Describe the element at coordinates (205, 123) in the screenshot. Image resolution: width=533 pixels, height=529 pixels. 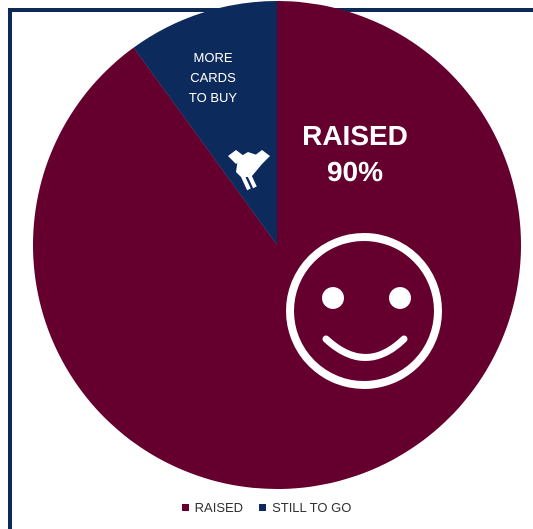
I see `pie-slice-still-to-go` at that location.